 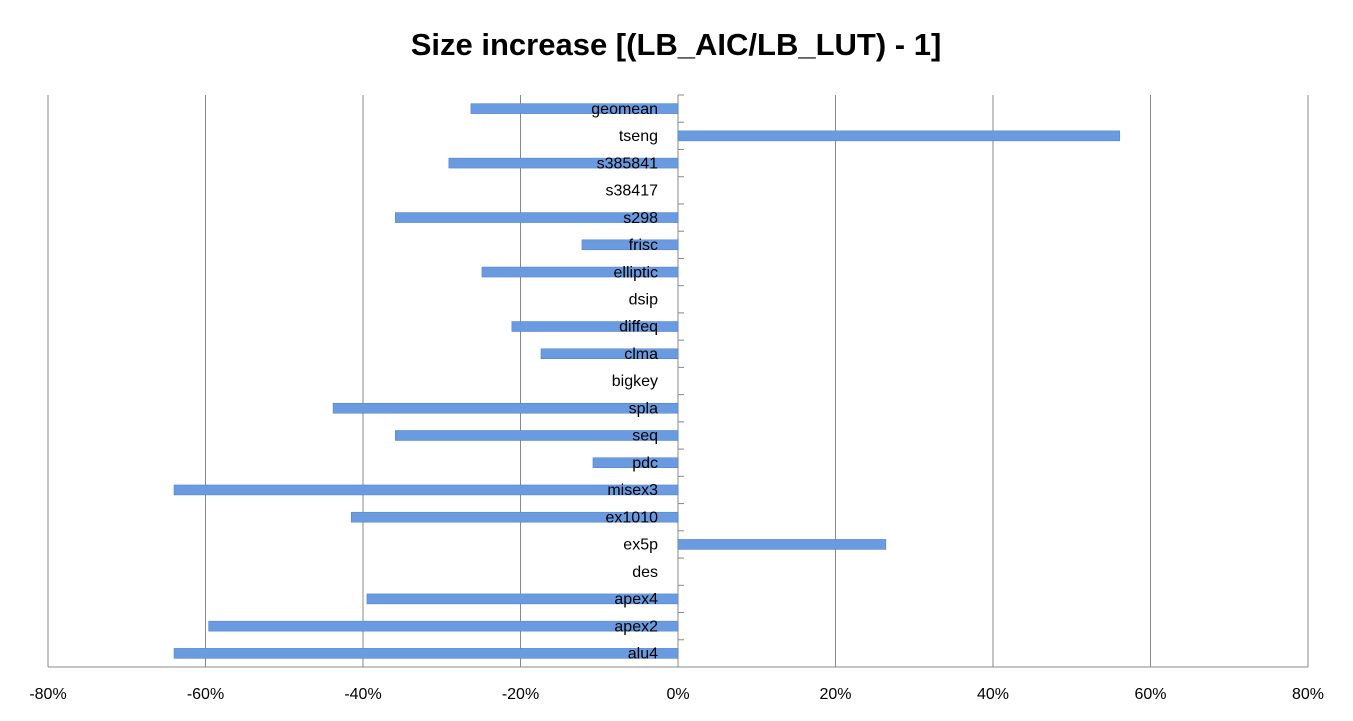 I want to click on y-tick-label: seq, so click(x=645, y=436).